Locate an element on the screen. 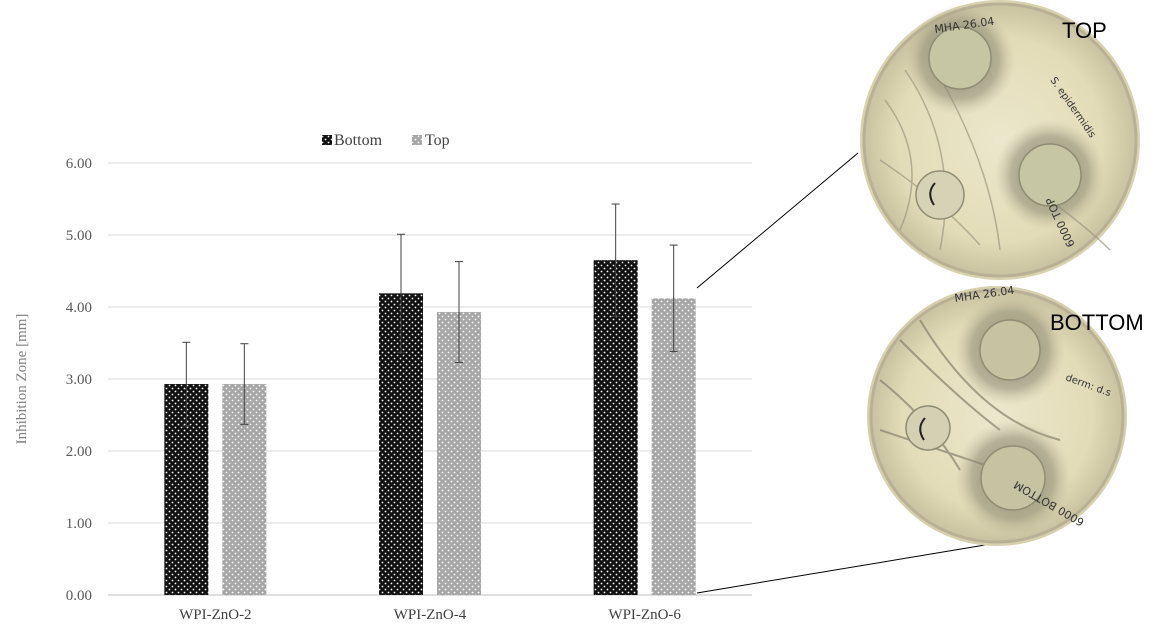  connector-line-bottom is located at coordinates (841, 569).